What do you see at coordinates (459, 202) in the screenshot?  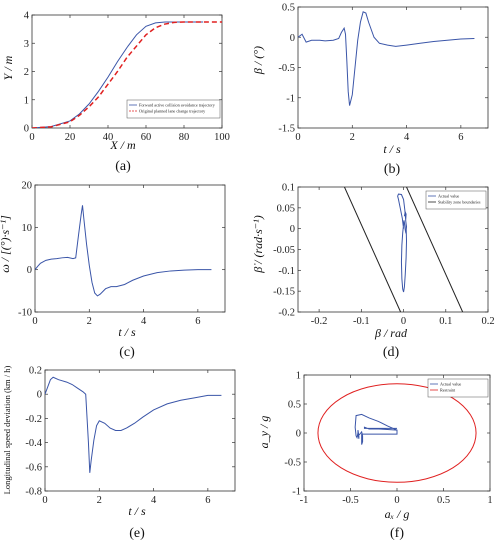 I see `legend-label: Stability zone boundaries` at bounding box center [459, 202].